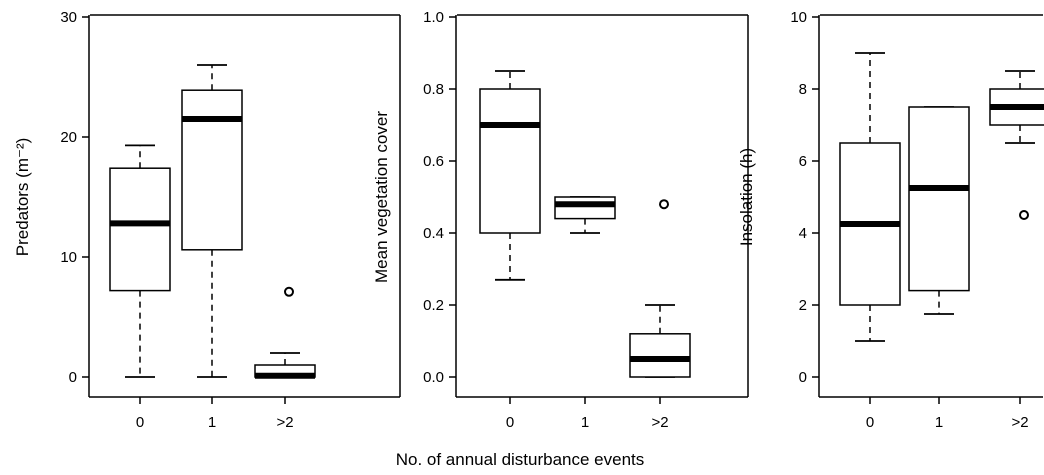  What do you see at coordinates (433, 17) in the screenshot?
I see `y-tick-label: 1.0` at bounding box center [433, 17].